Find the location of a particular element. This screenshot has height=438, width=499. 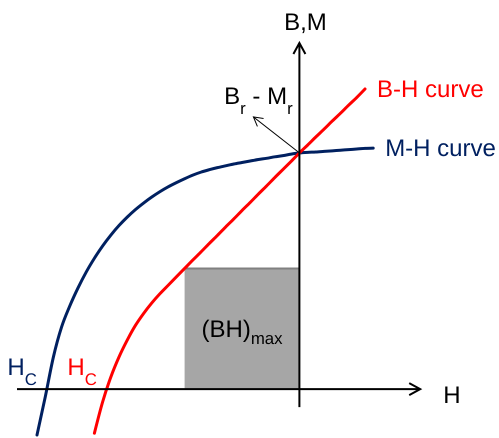

series-label: B-H curve is located at coordinates (430, 89).